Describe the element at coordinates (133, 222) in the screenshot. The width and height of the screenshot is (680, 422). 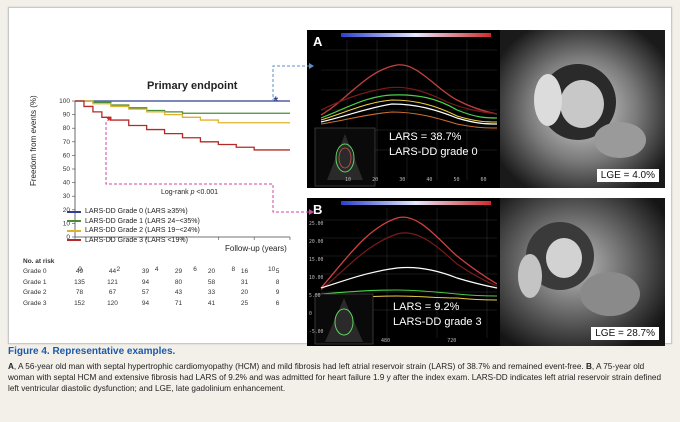
I see `legend-item-grade-1: LARS-DD Grade 1 (LARS 24−<35%)` at that location.